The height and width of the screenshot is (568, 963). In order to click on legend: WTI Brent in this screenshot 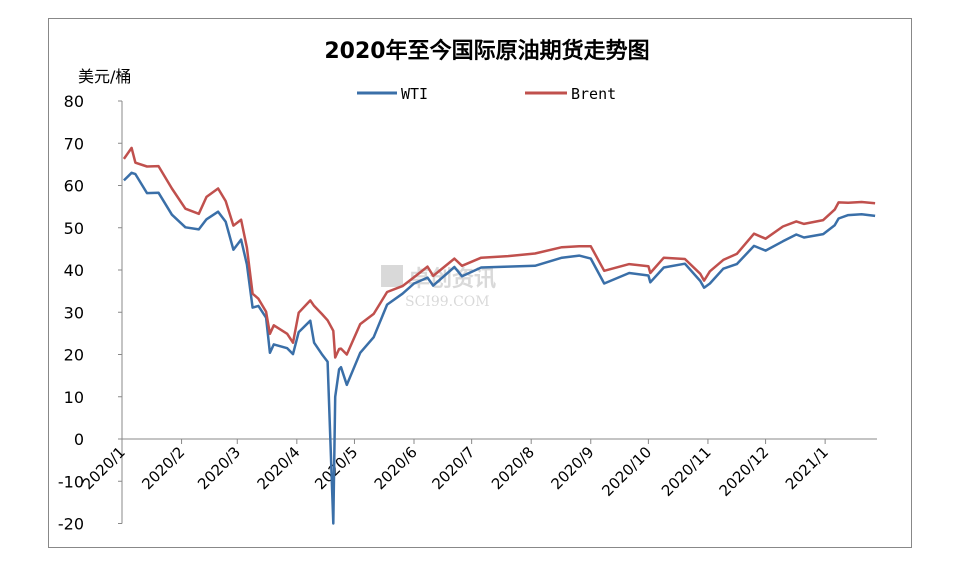, I will do `click(486, 94)`.